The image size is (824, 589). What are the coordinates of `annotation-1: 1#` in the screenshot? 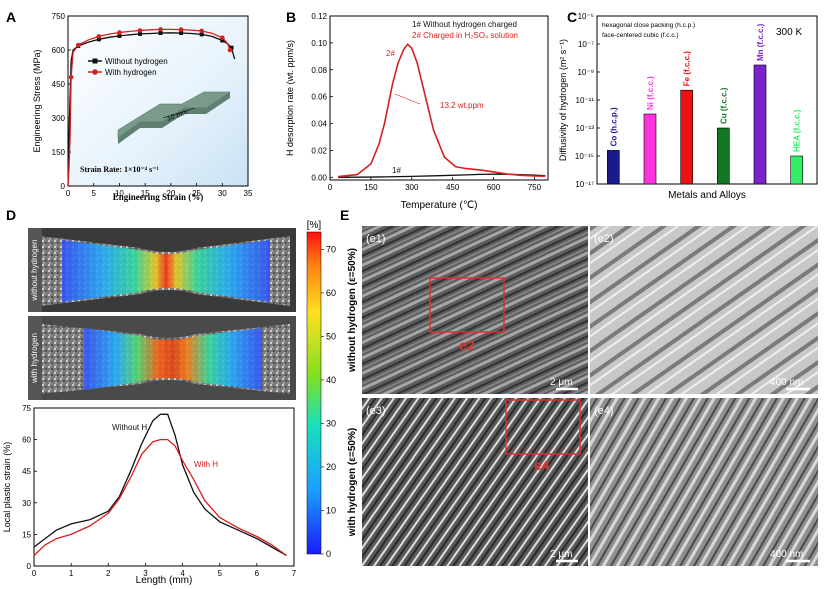 It's located at (396, 170).